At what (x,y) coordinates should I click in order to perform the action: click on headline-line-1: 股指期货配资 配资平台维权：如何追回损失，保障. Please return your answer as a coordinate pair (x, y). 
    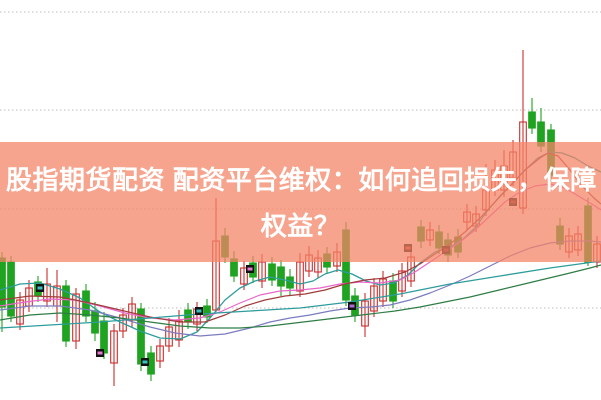
    Looking at the image, I should click on (301, 180).